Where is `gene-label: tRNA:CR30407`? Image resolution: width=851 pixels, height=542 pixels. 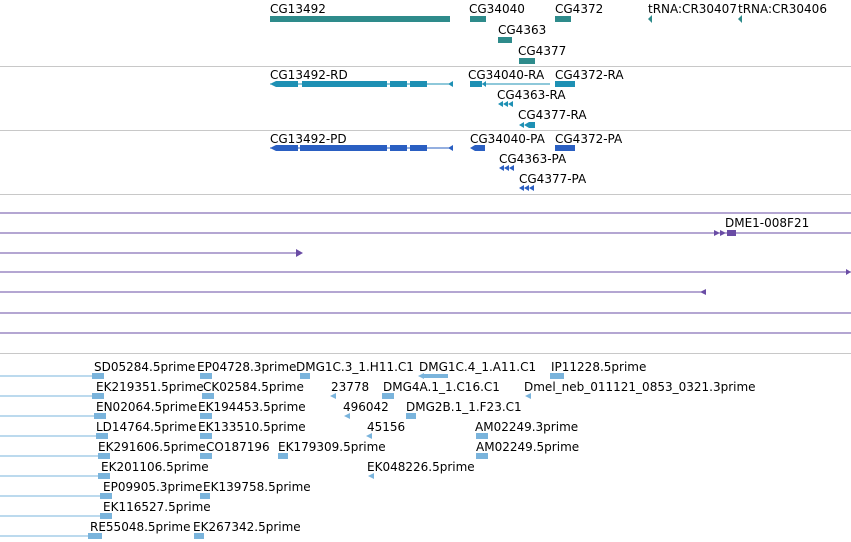
gene-label: tRNA:CR30407 is located at coordinates (692, 9).